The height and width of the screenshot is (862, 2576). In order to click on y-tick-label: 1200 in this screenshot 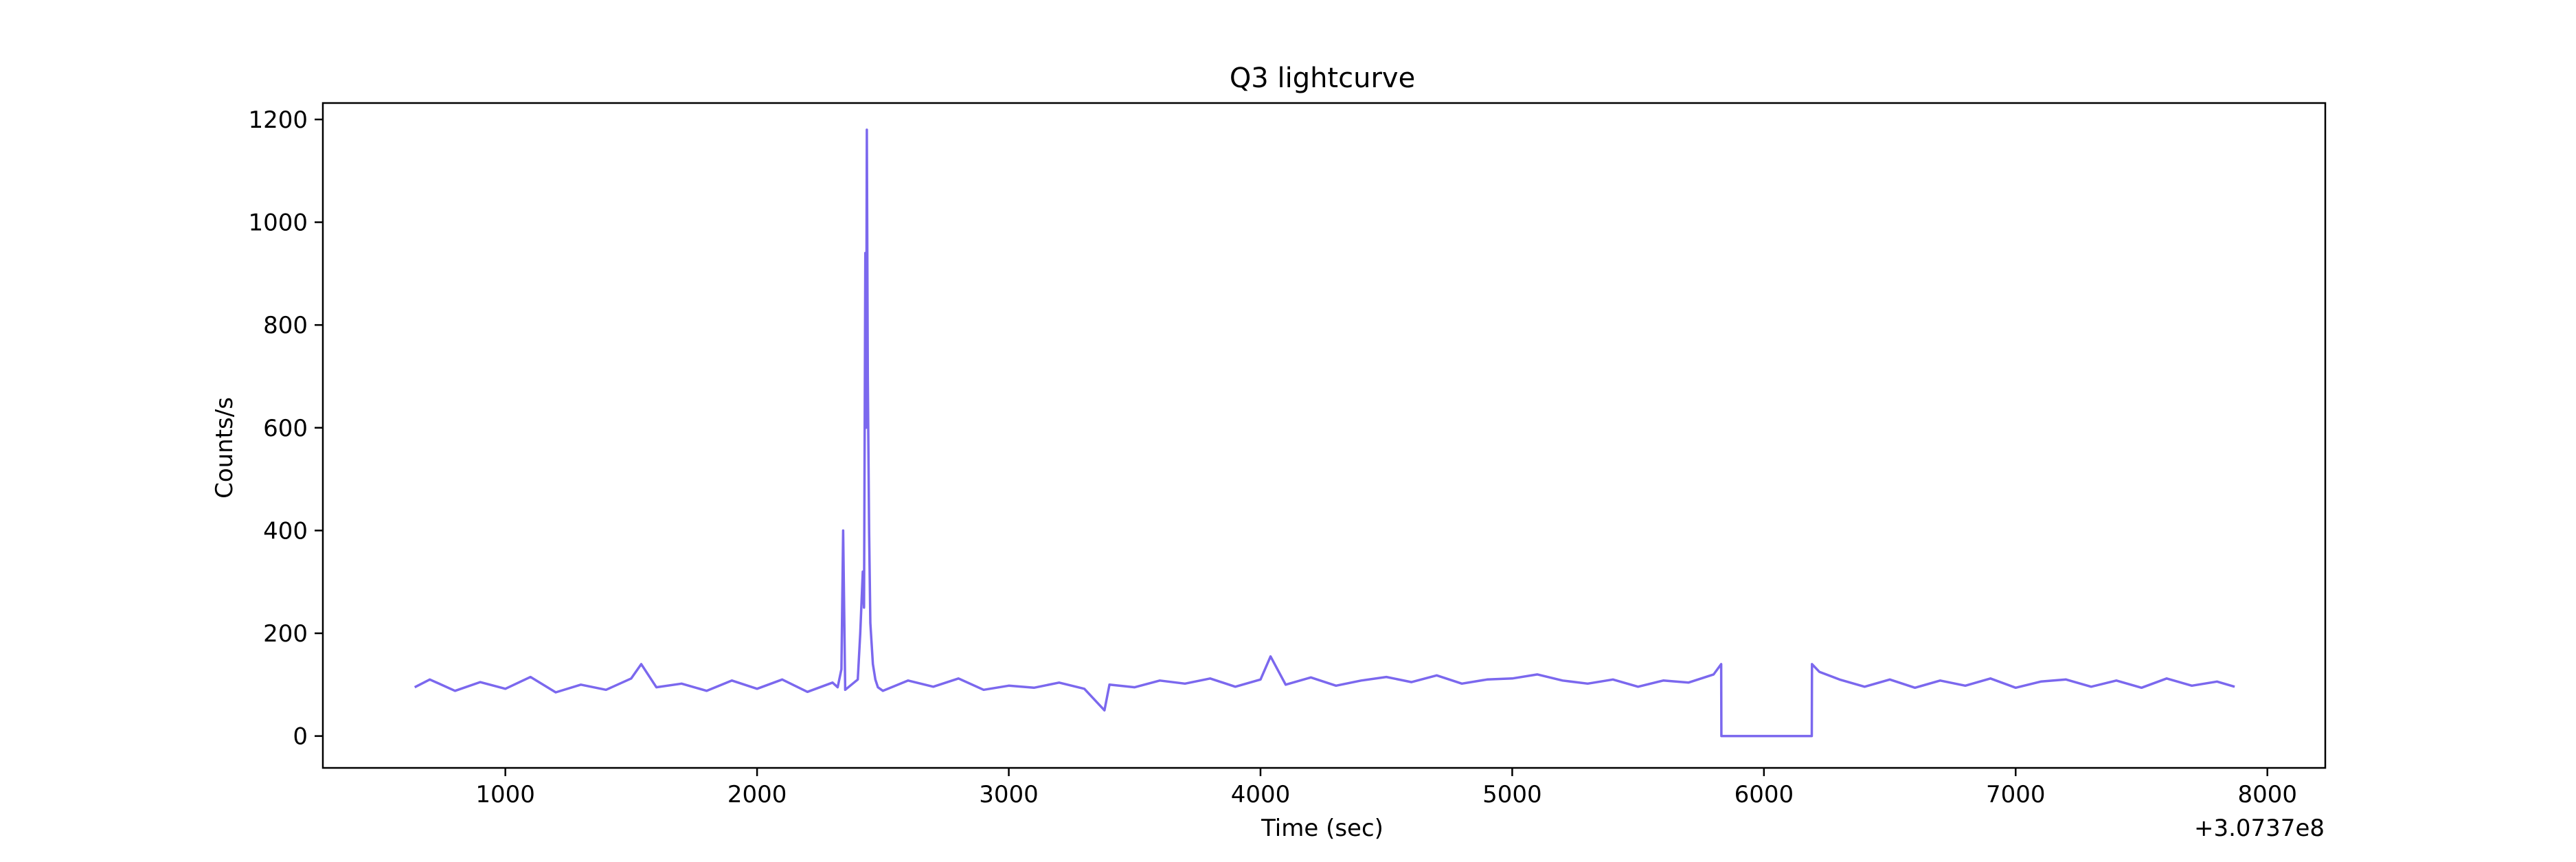, I will do `click(278, 120)`.